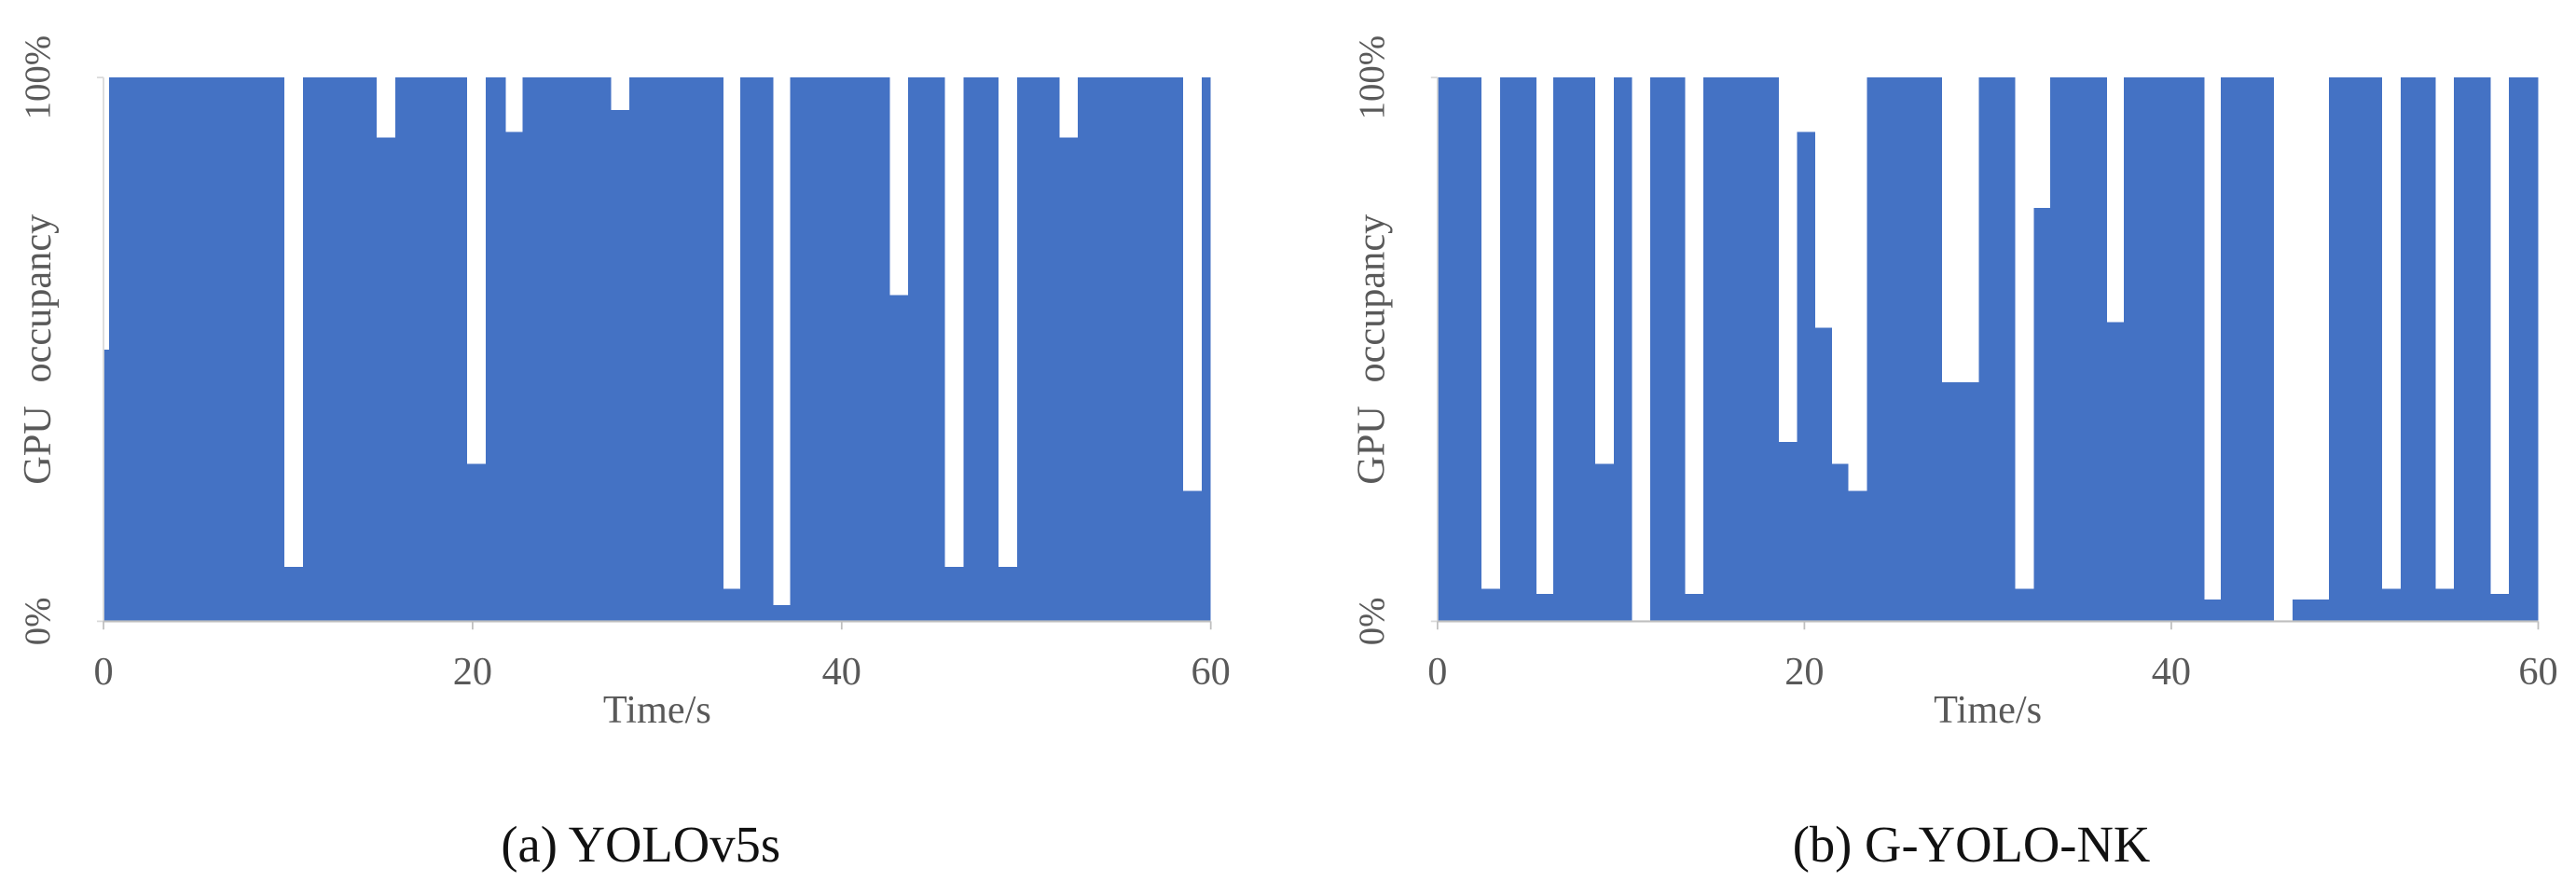 The height and width of the screenshot is (896, 2576). What do you see at coordinates (1972, 844) in the screenshot?
I see `caption: (b) G-YOLO-NK` at bounding box center [1972, 844].